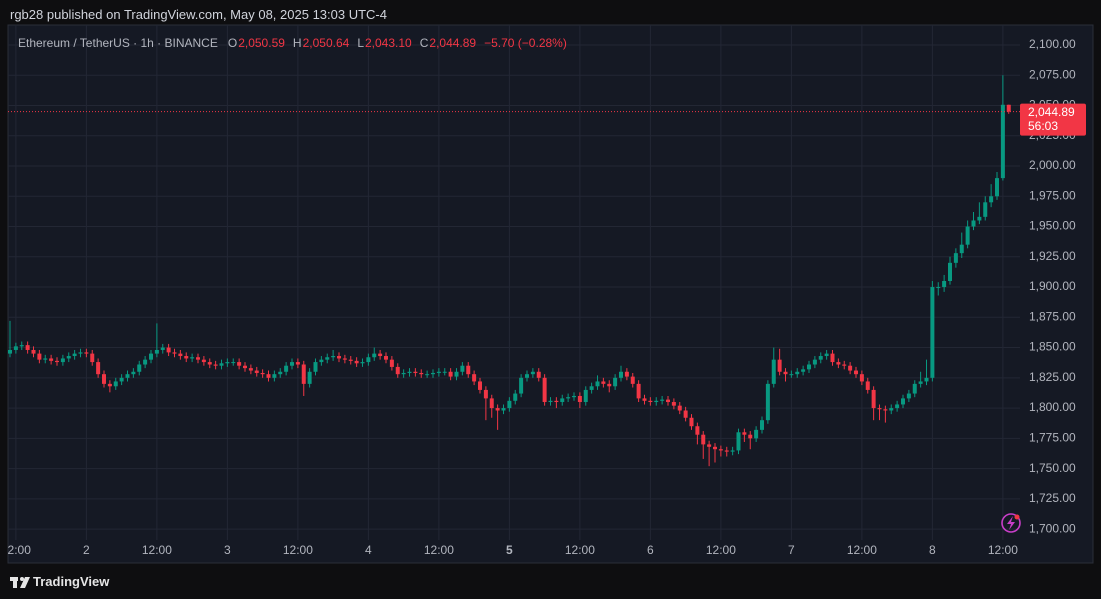 The width and height of the screenshot is (1101, 599). I want to click on y-tick-label: 1,875.00, so click(1052, 316).